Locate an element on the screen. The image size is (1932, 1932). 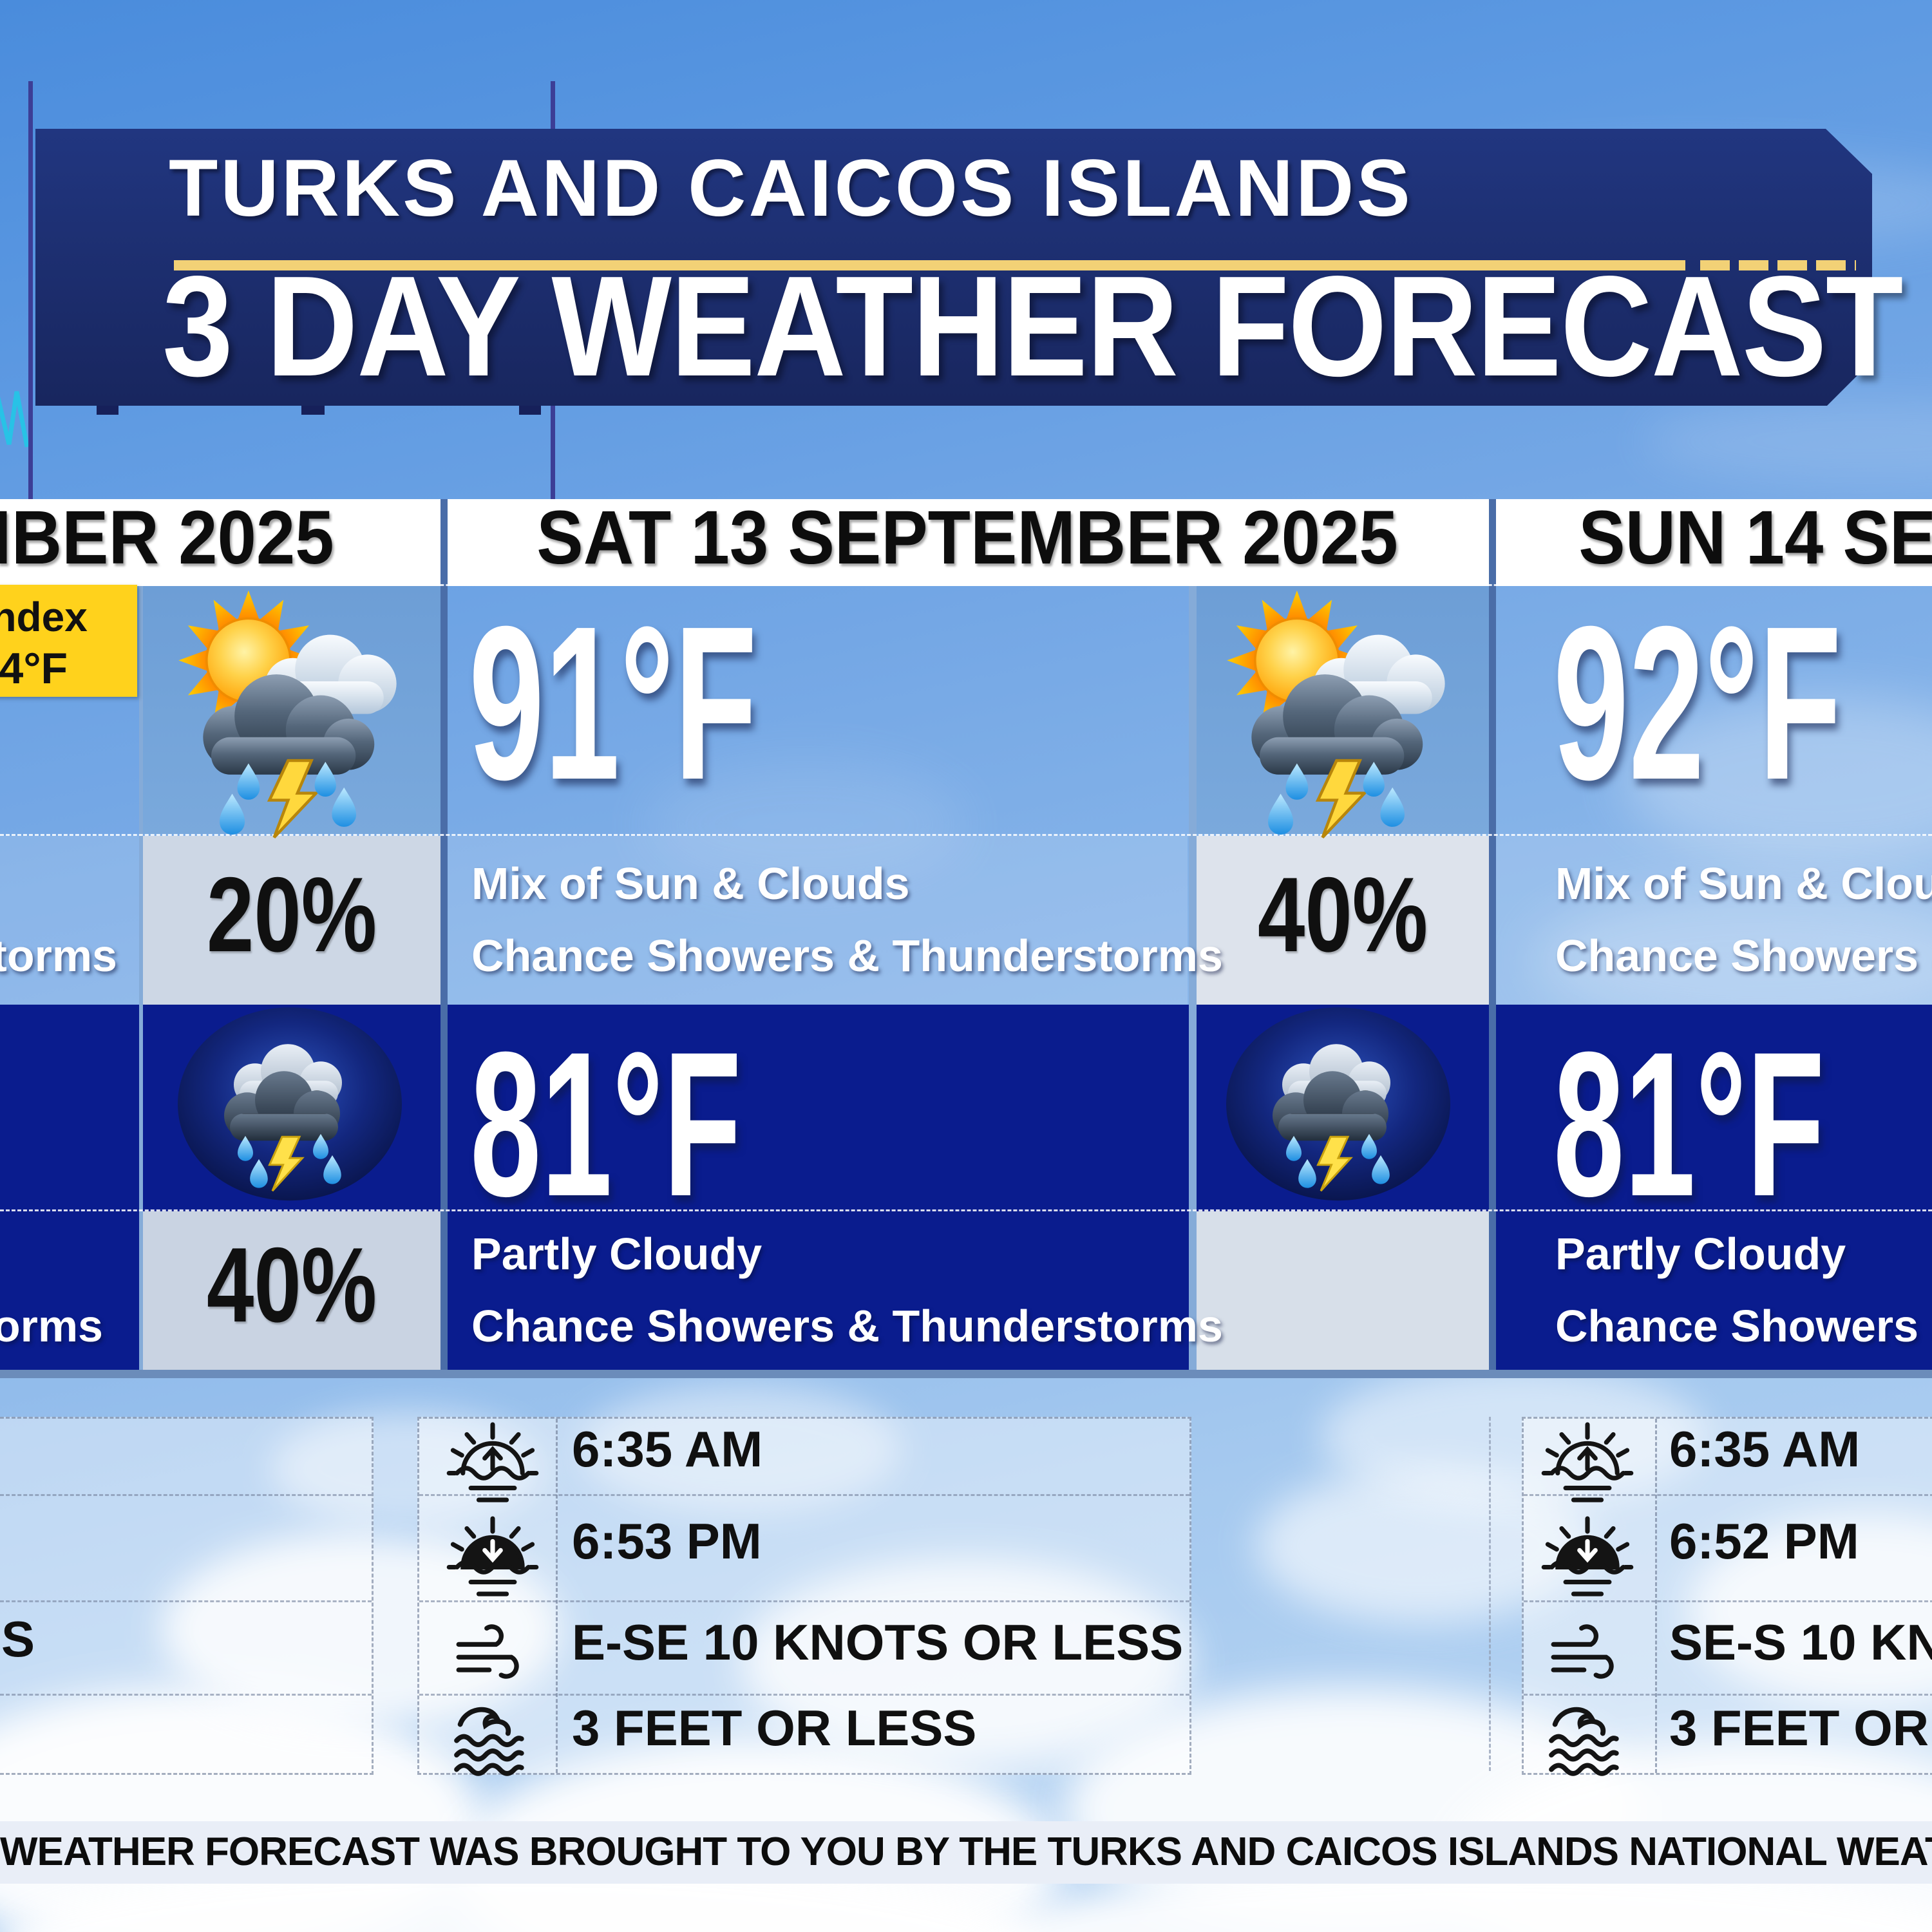
pop-cell-sat-day is located at coordinates (1343, 920).